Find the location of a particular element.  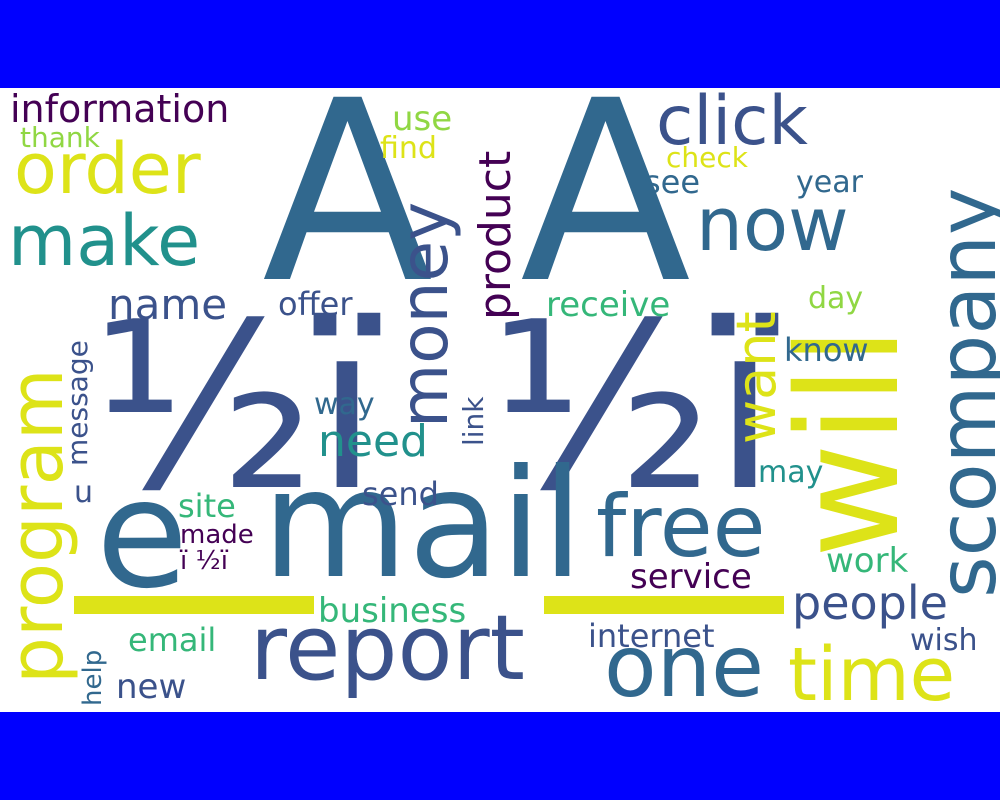

word-order: order is located at coordinates (107, 169).